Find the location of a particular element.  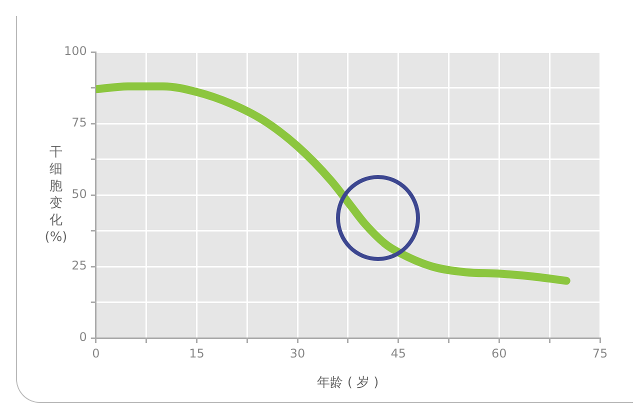

y-tick-label: 100 is located at coordinates (75, 51).